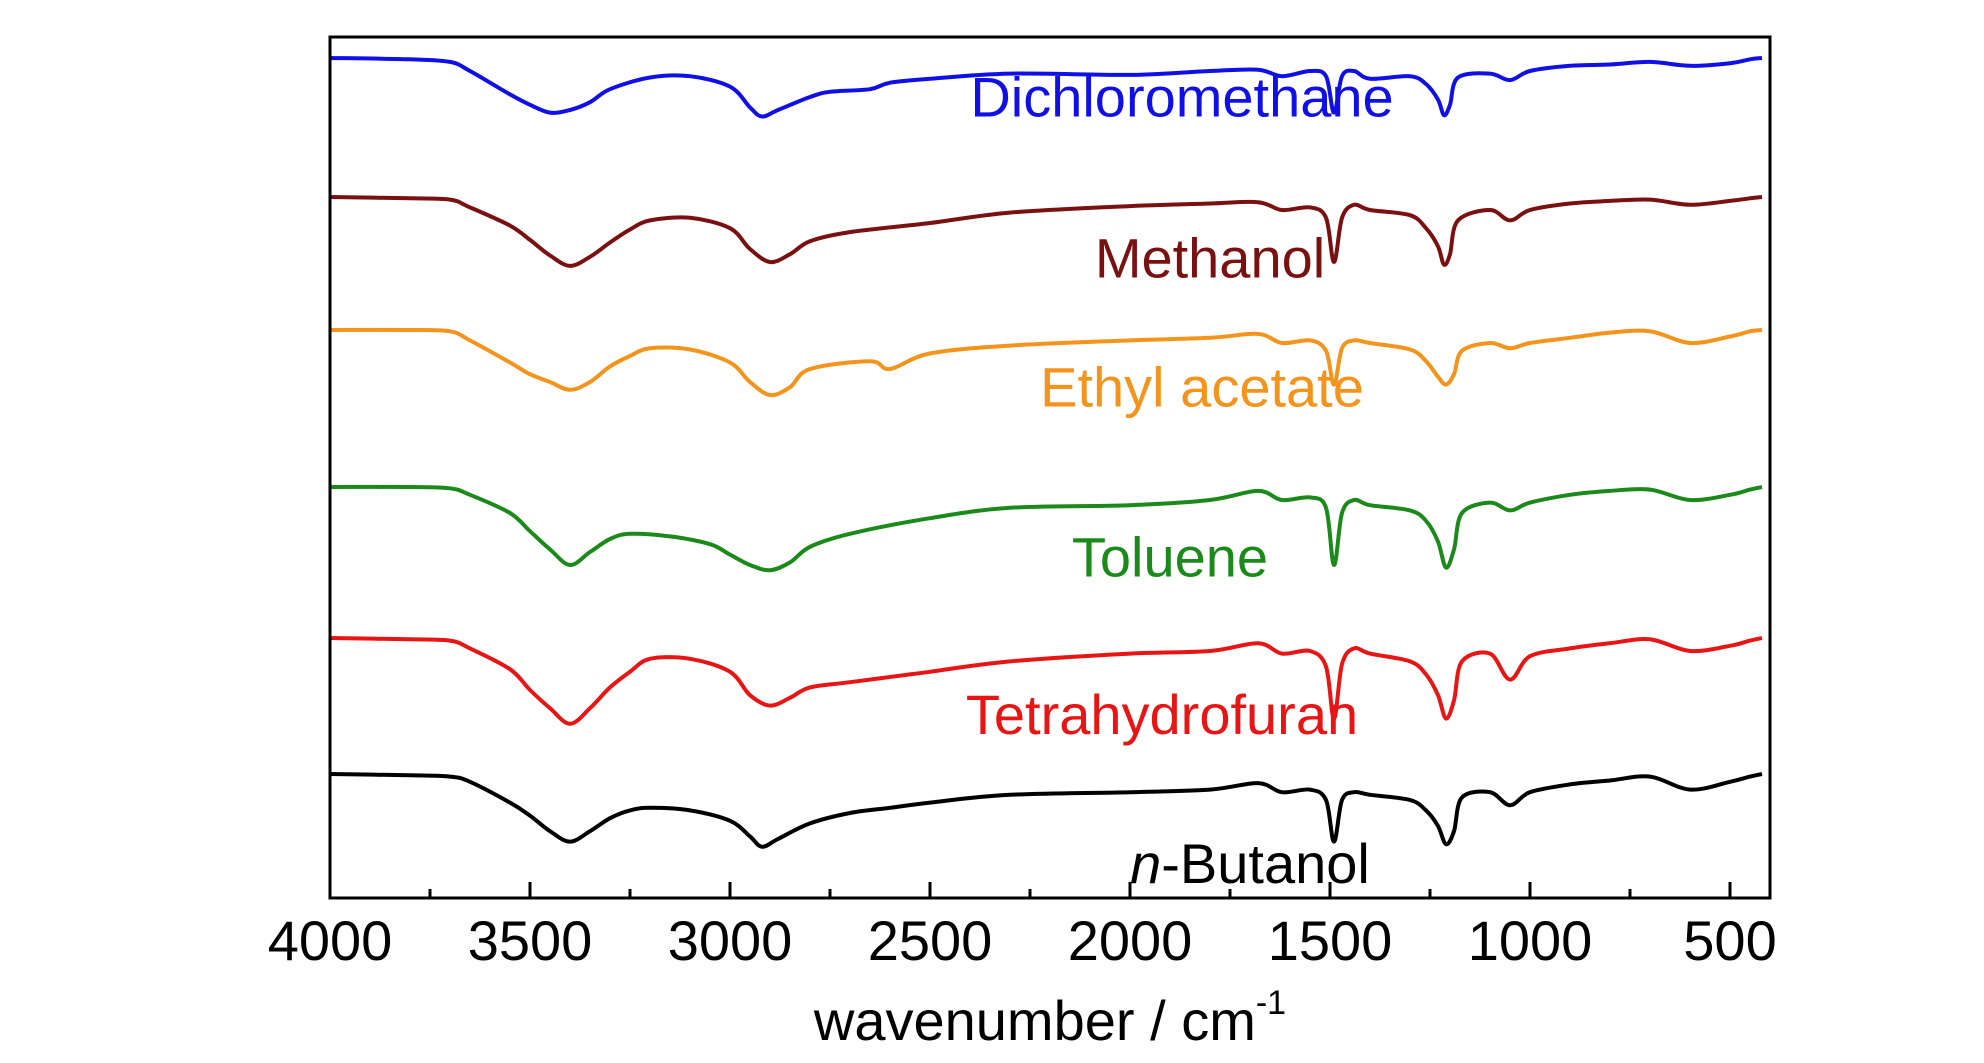  I want to click on x-tick-label-1000: 1000, so click(1530, 940).